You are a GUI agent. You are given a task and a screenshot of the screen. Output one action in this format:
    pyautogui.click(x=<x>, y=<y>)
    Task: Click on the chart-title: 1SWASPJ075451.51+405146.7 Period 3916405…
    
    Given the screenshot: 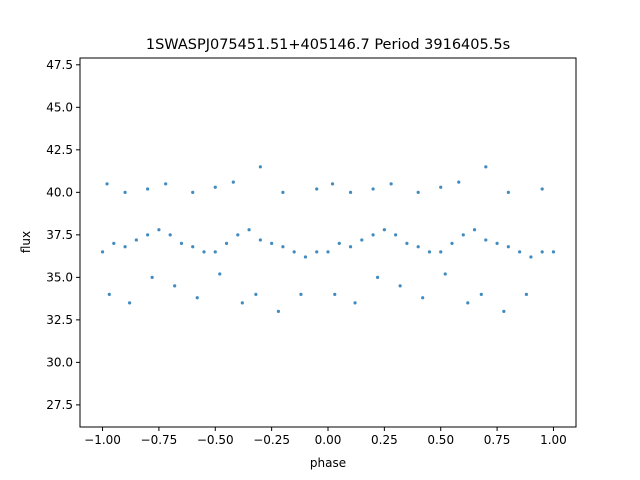 What is the action you would take?
    pyautogui.click(x=328, y=45)
    